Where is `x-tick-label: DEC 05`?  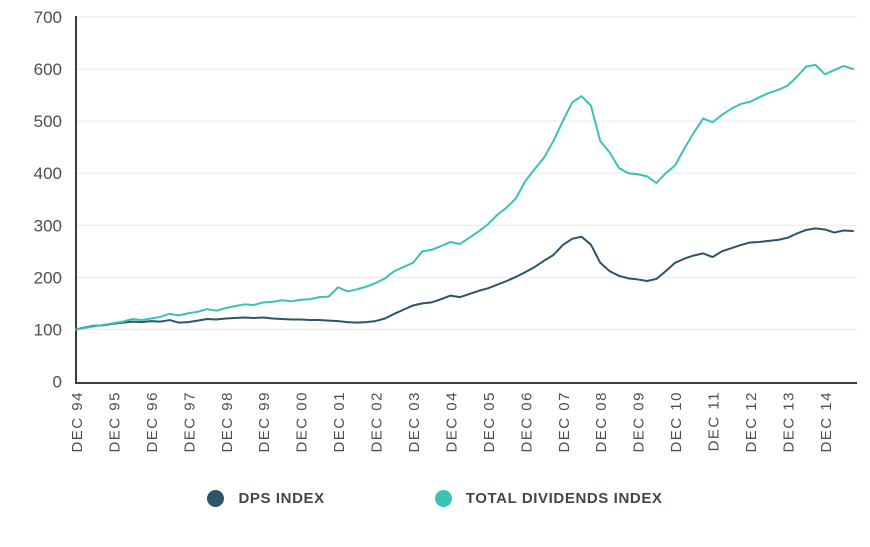 x-tick-label: DEC 05 is located at coordinates (489, 422).